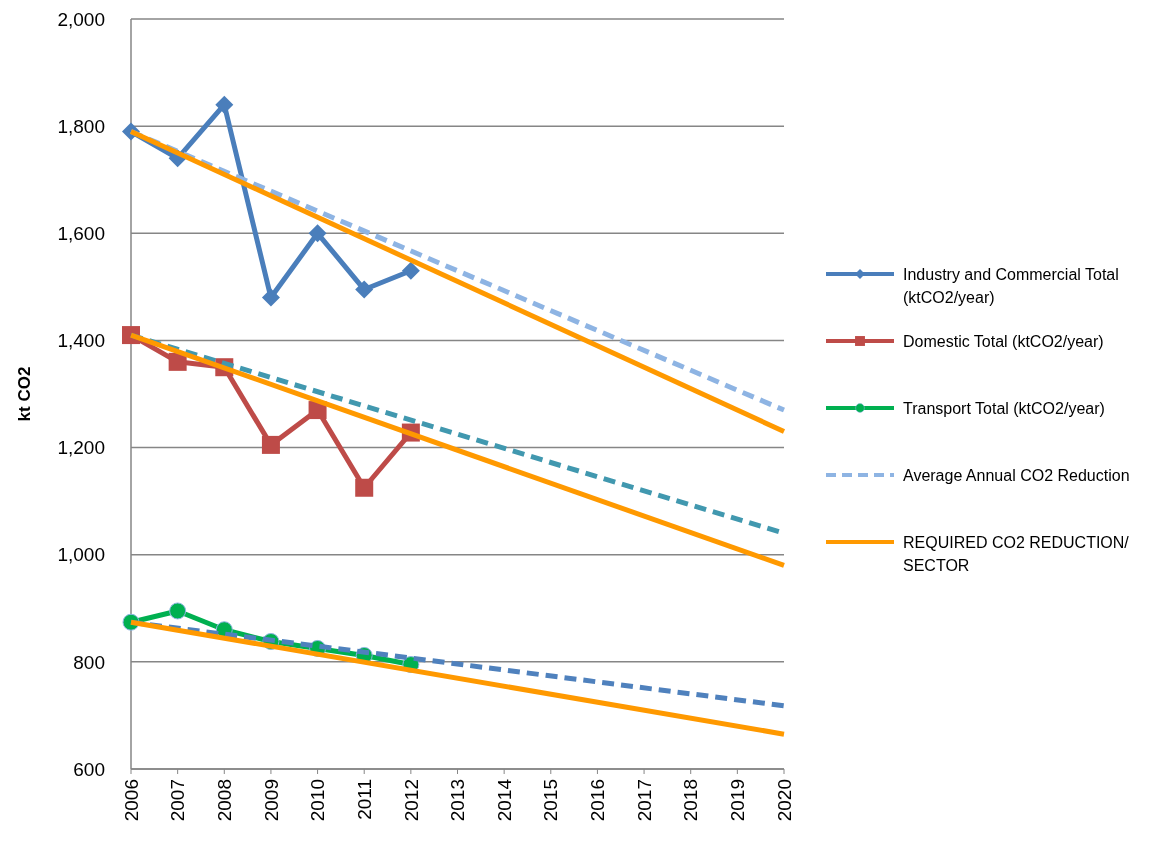  Describe the element at coordinates (551, 800) in the screenshot. I see `x-tick-label: 2015` at that location.